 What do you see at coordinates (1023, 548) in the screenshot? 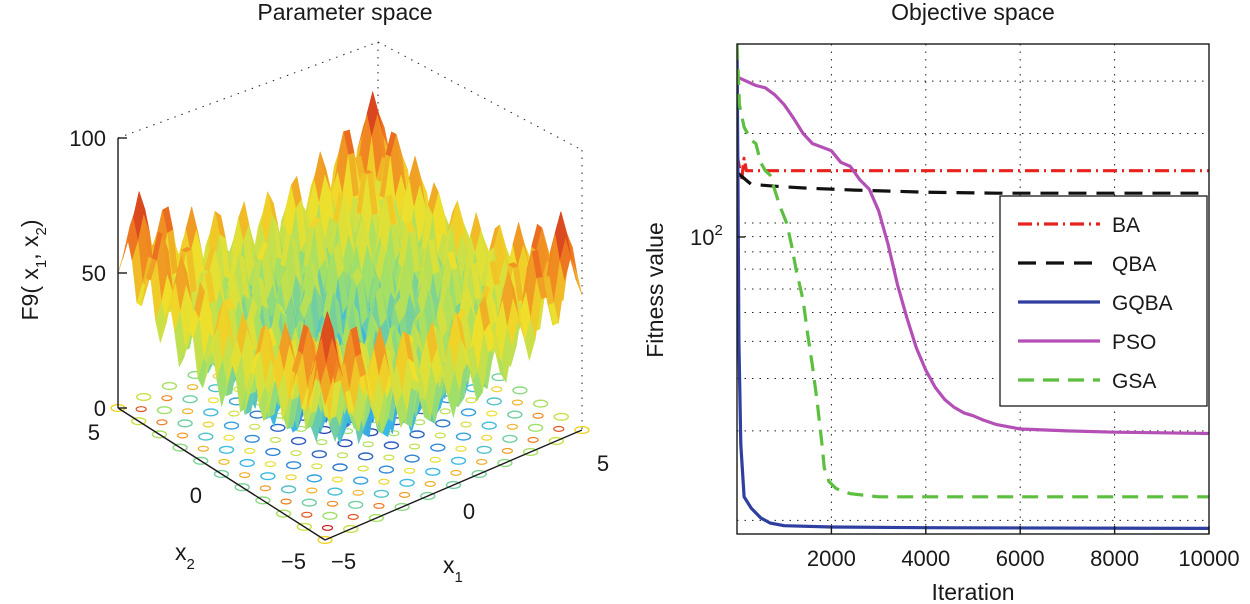
I see `x-ticks: 2000 4000 6000 8000 10000` at bounding box center [1023, 548].